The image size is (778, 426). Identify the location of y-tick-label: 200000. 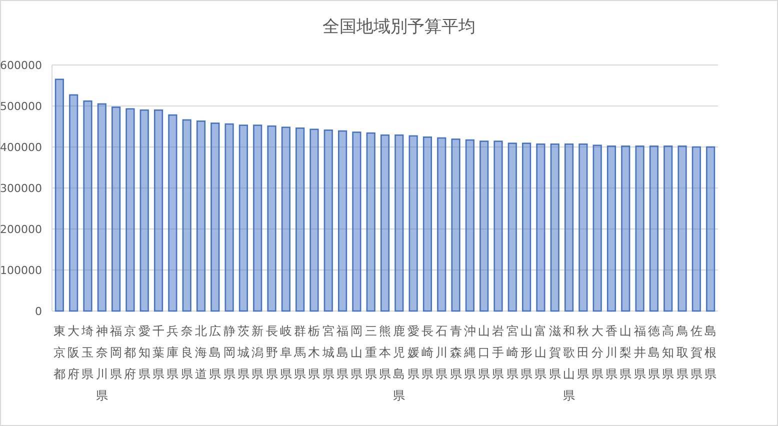
(21, 229).